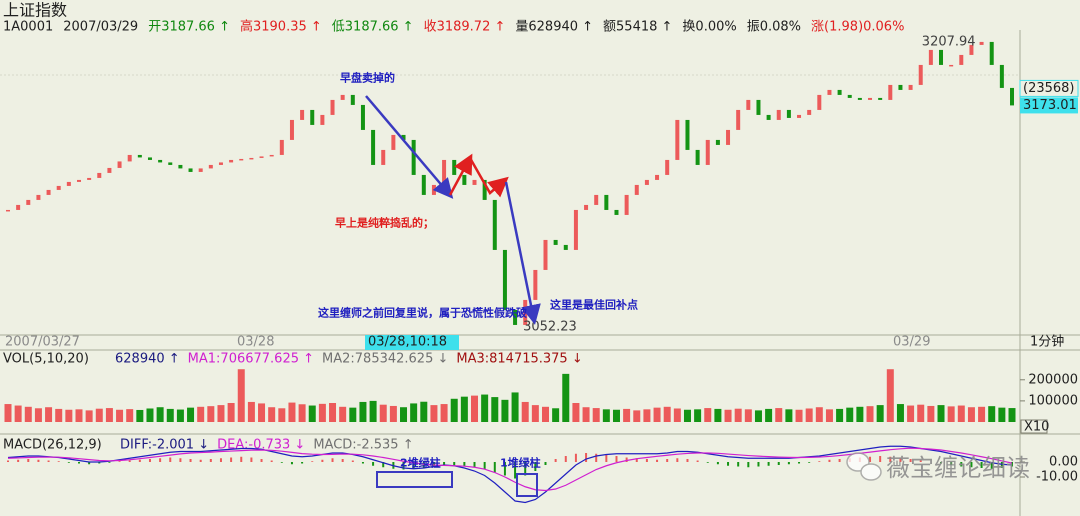  Describe the element at coordinates (520, 463) in the screenshot. I see `annotation: 1堆绿柱` at that location.